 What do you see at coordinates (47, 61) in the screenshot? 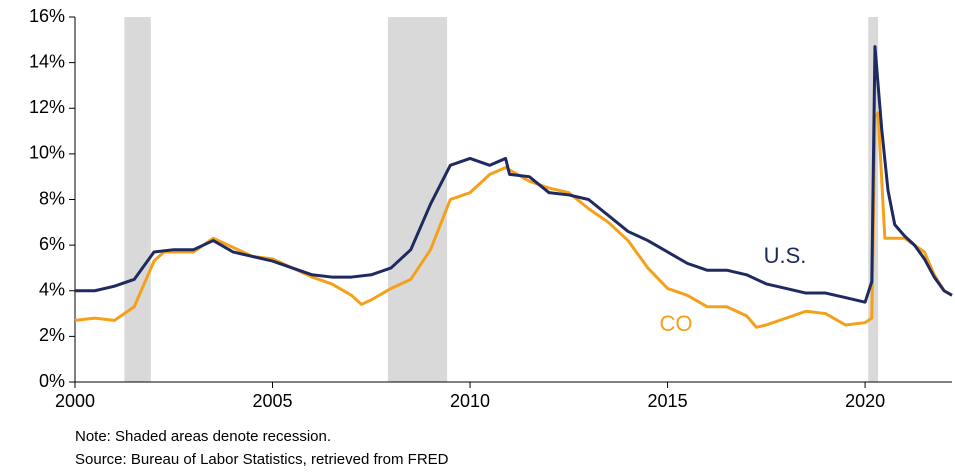
I see `y-tick-label: 14%` at bounding box center [47, 61].